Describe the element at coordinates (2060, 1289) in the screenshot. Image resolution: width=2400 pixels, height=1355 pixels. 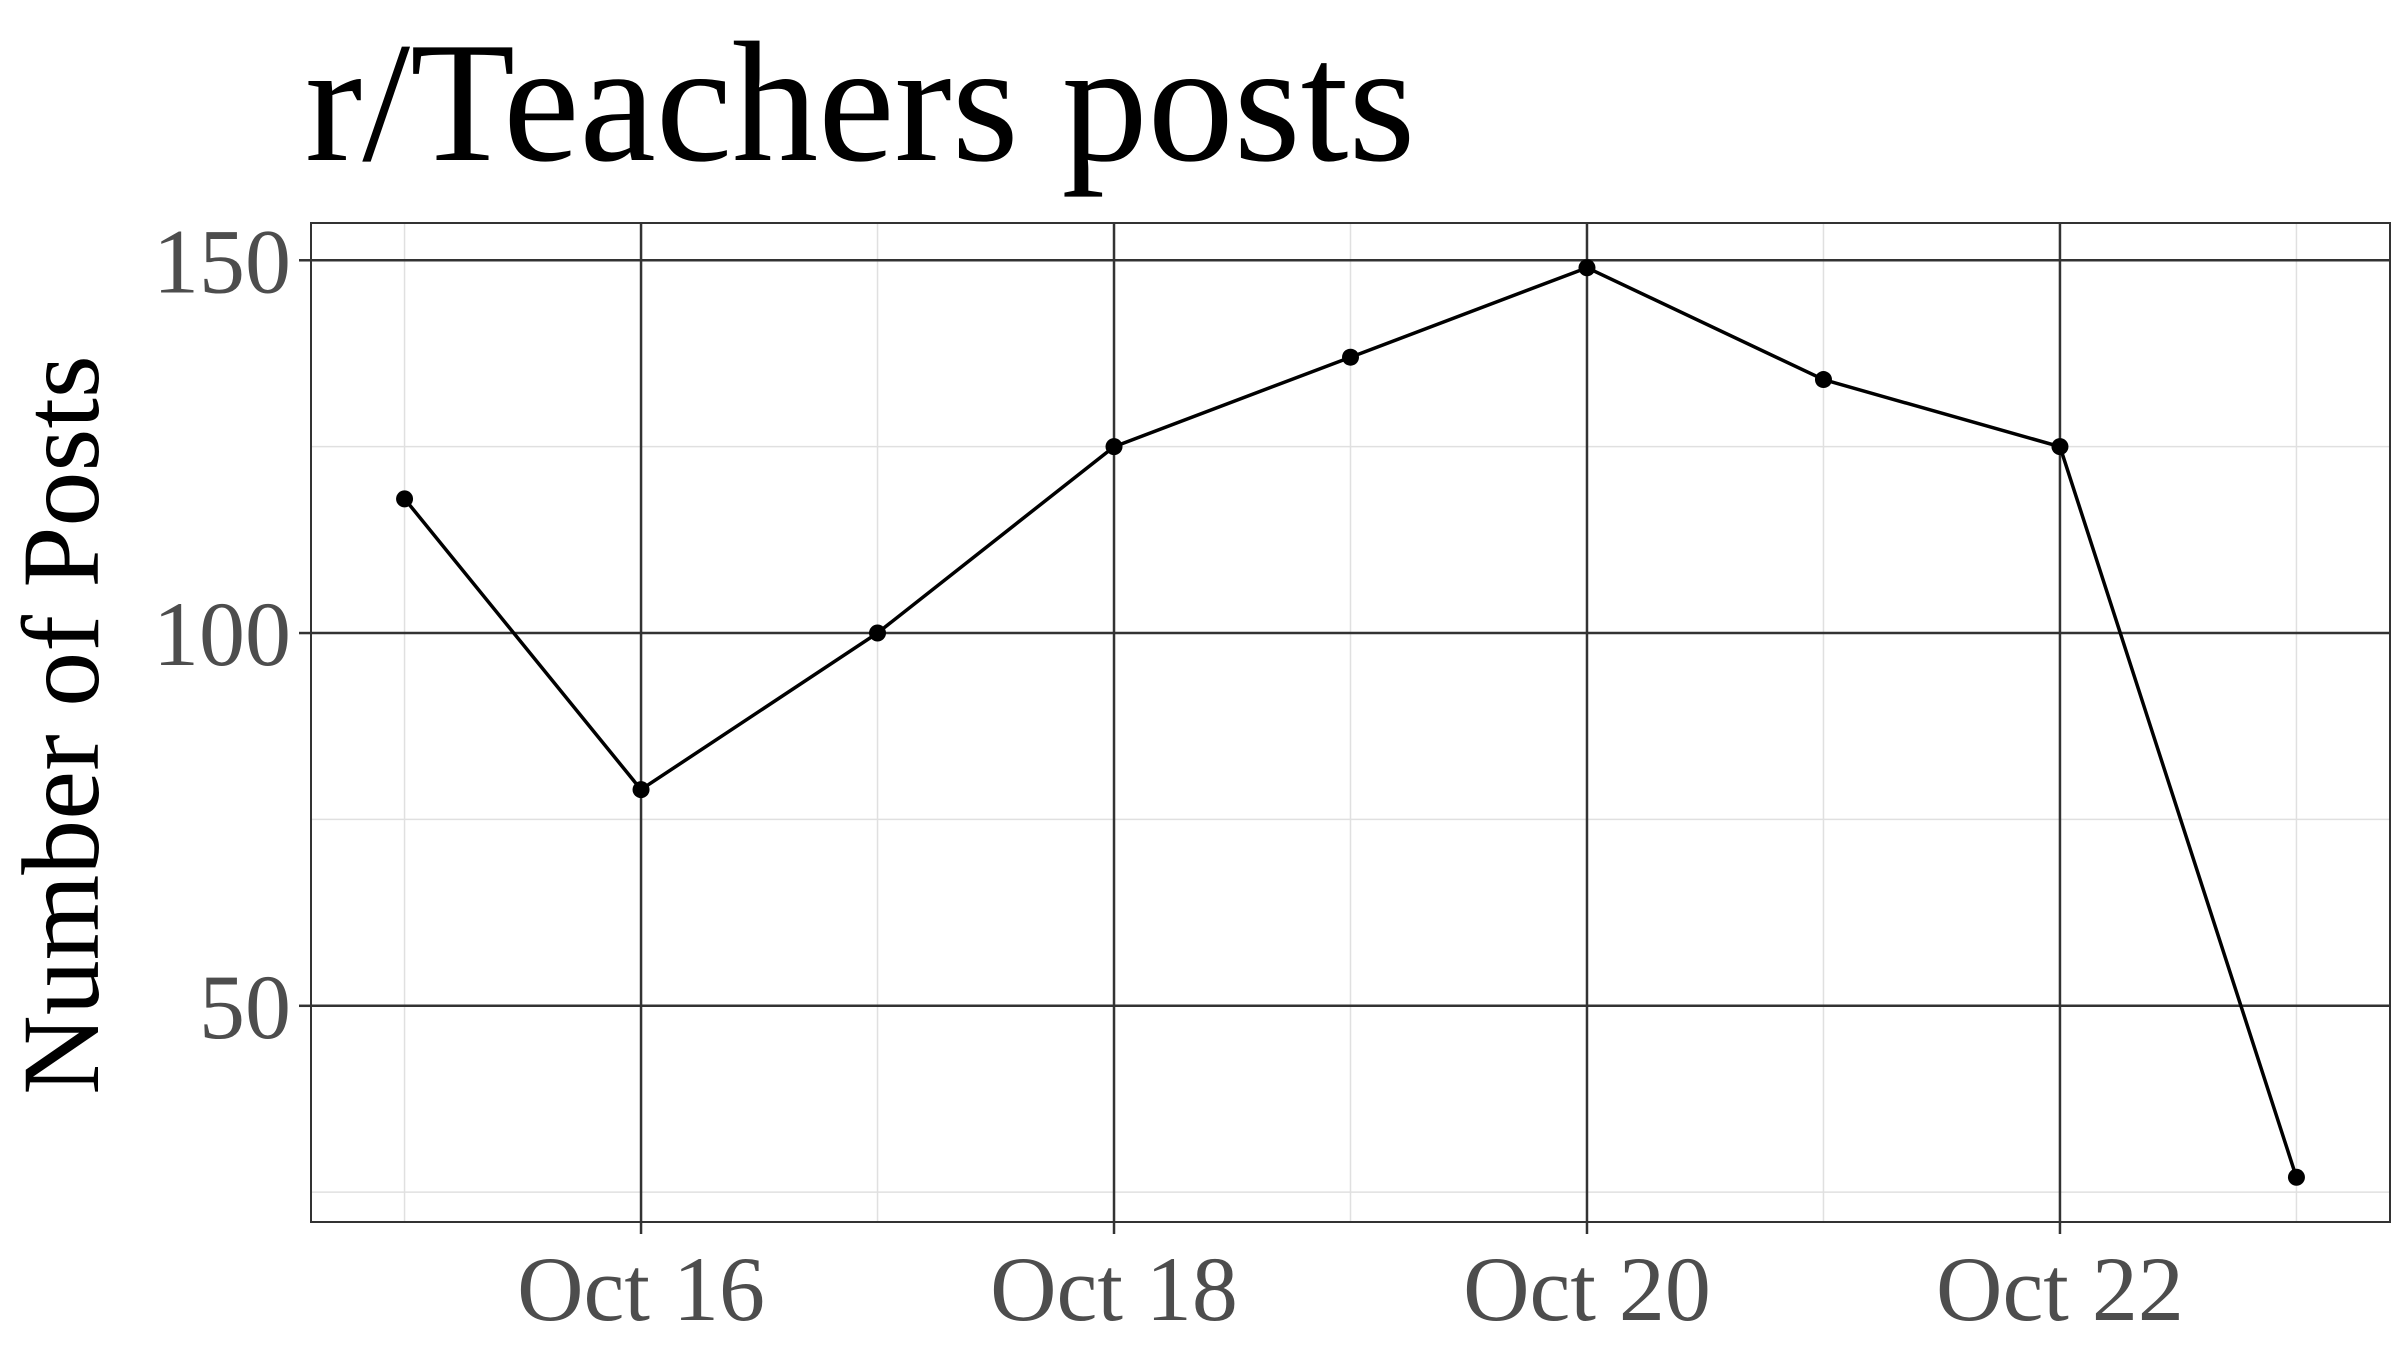
I see `x-tick-label: Oct 22` at that location.